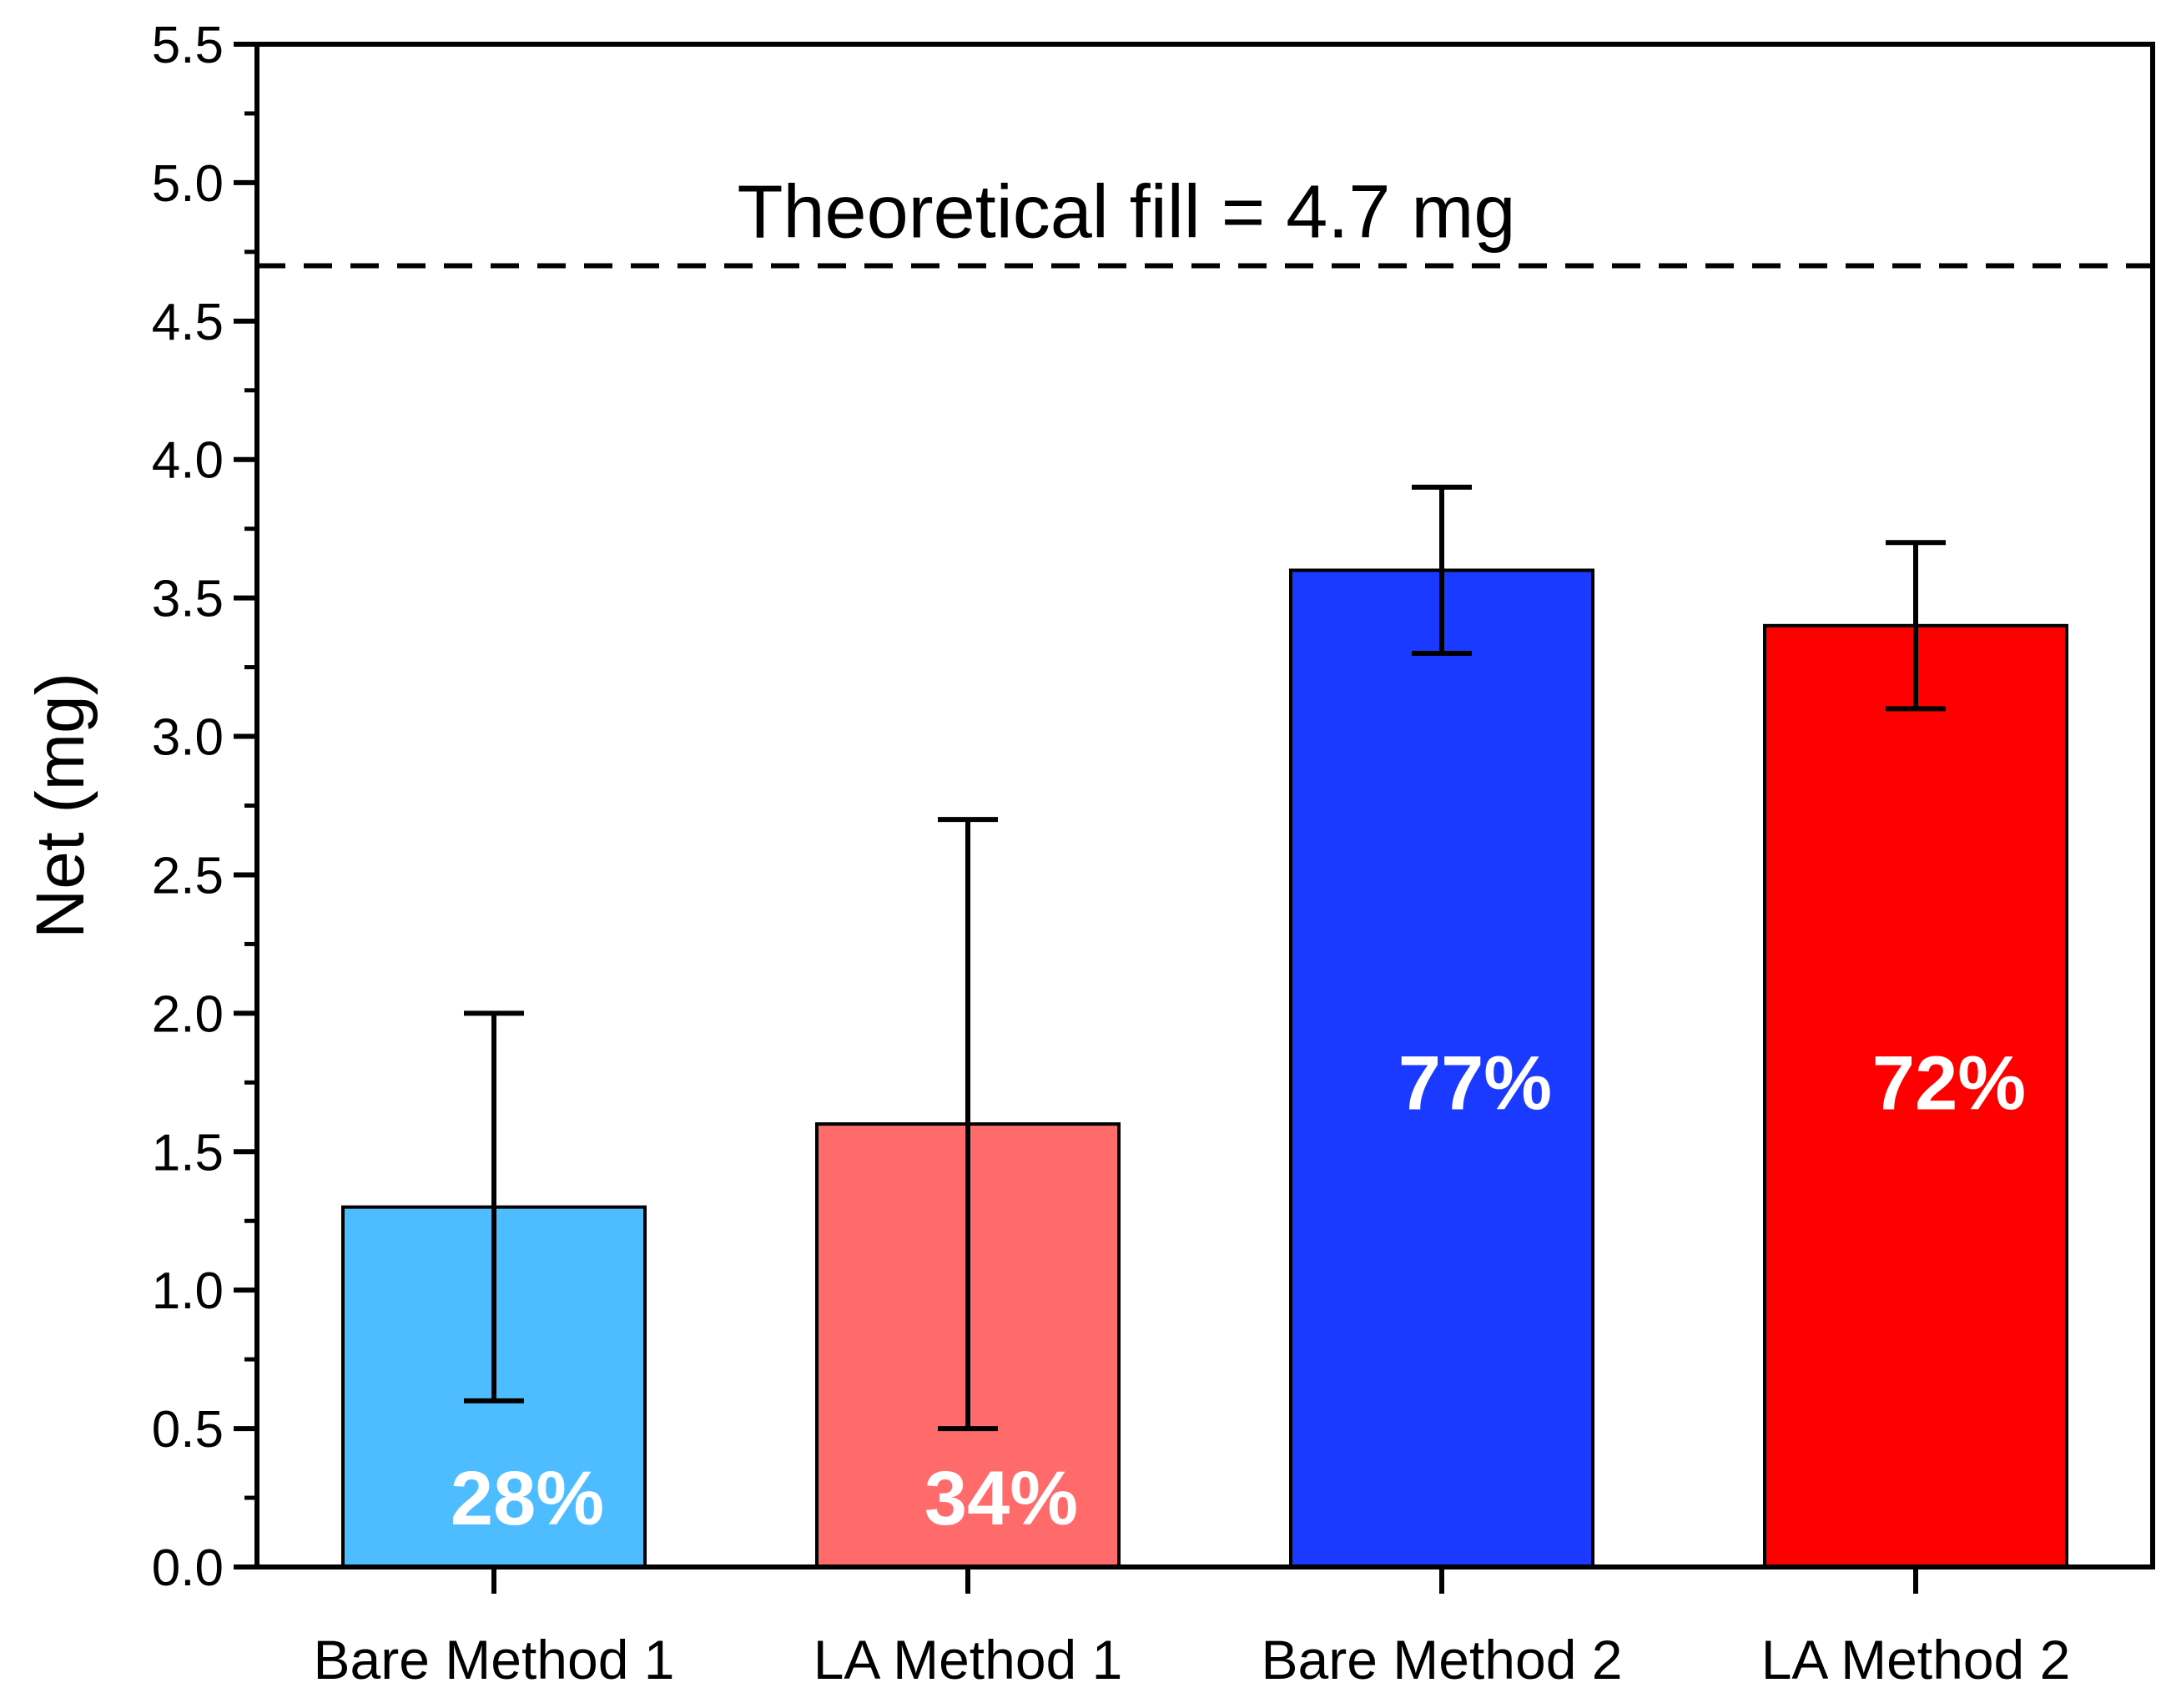 Image resolution: width=2166 pixels, height=1708 pixels. Describe the element at coordinates (1127, 212) in the screenshot. I see `reference-line-label: Theoretical fill = 4.7 mg` at that location.